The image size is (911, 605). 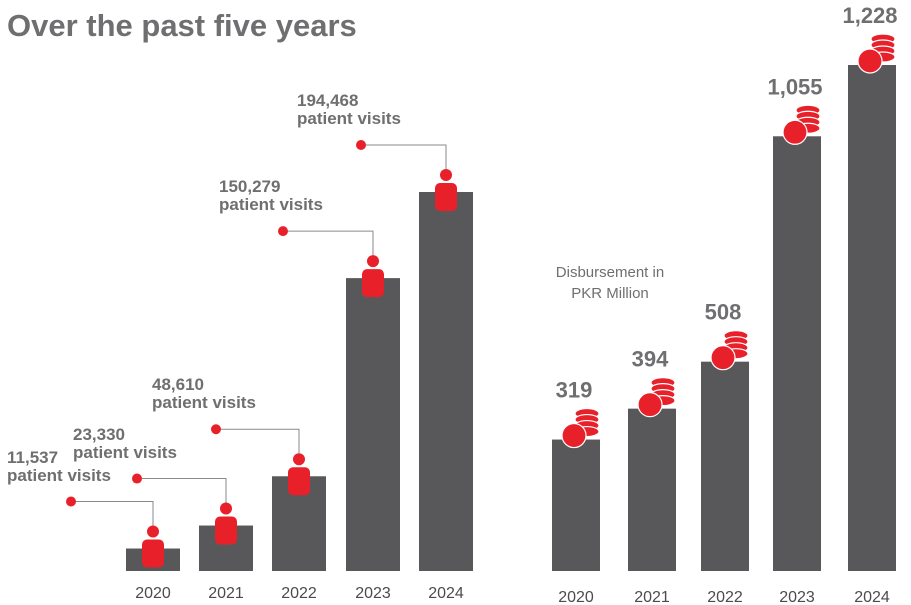 I want to click on visits-value-label: 194,468, so click(x=328, y=100).